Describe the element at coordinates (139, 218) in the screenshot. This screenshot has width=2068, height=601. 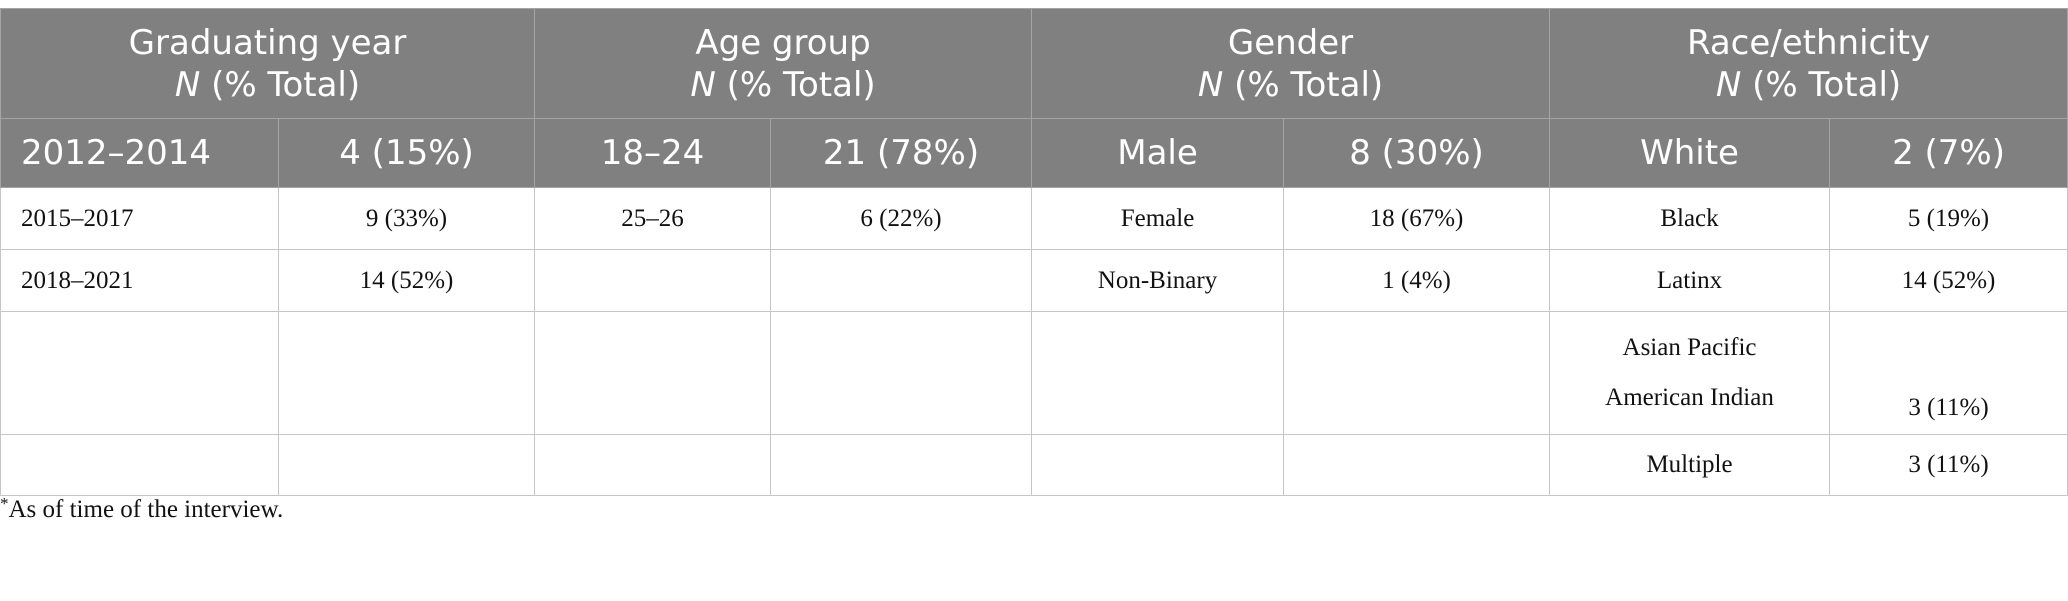
I see `table-cell: 2015–2017` at that location.